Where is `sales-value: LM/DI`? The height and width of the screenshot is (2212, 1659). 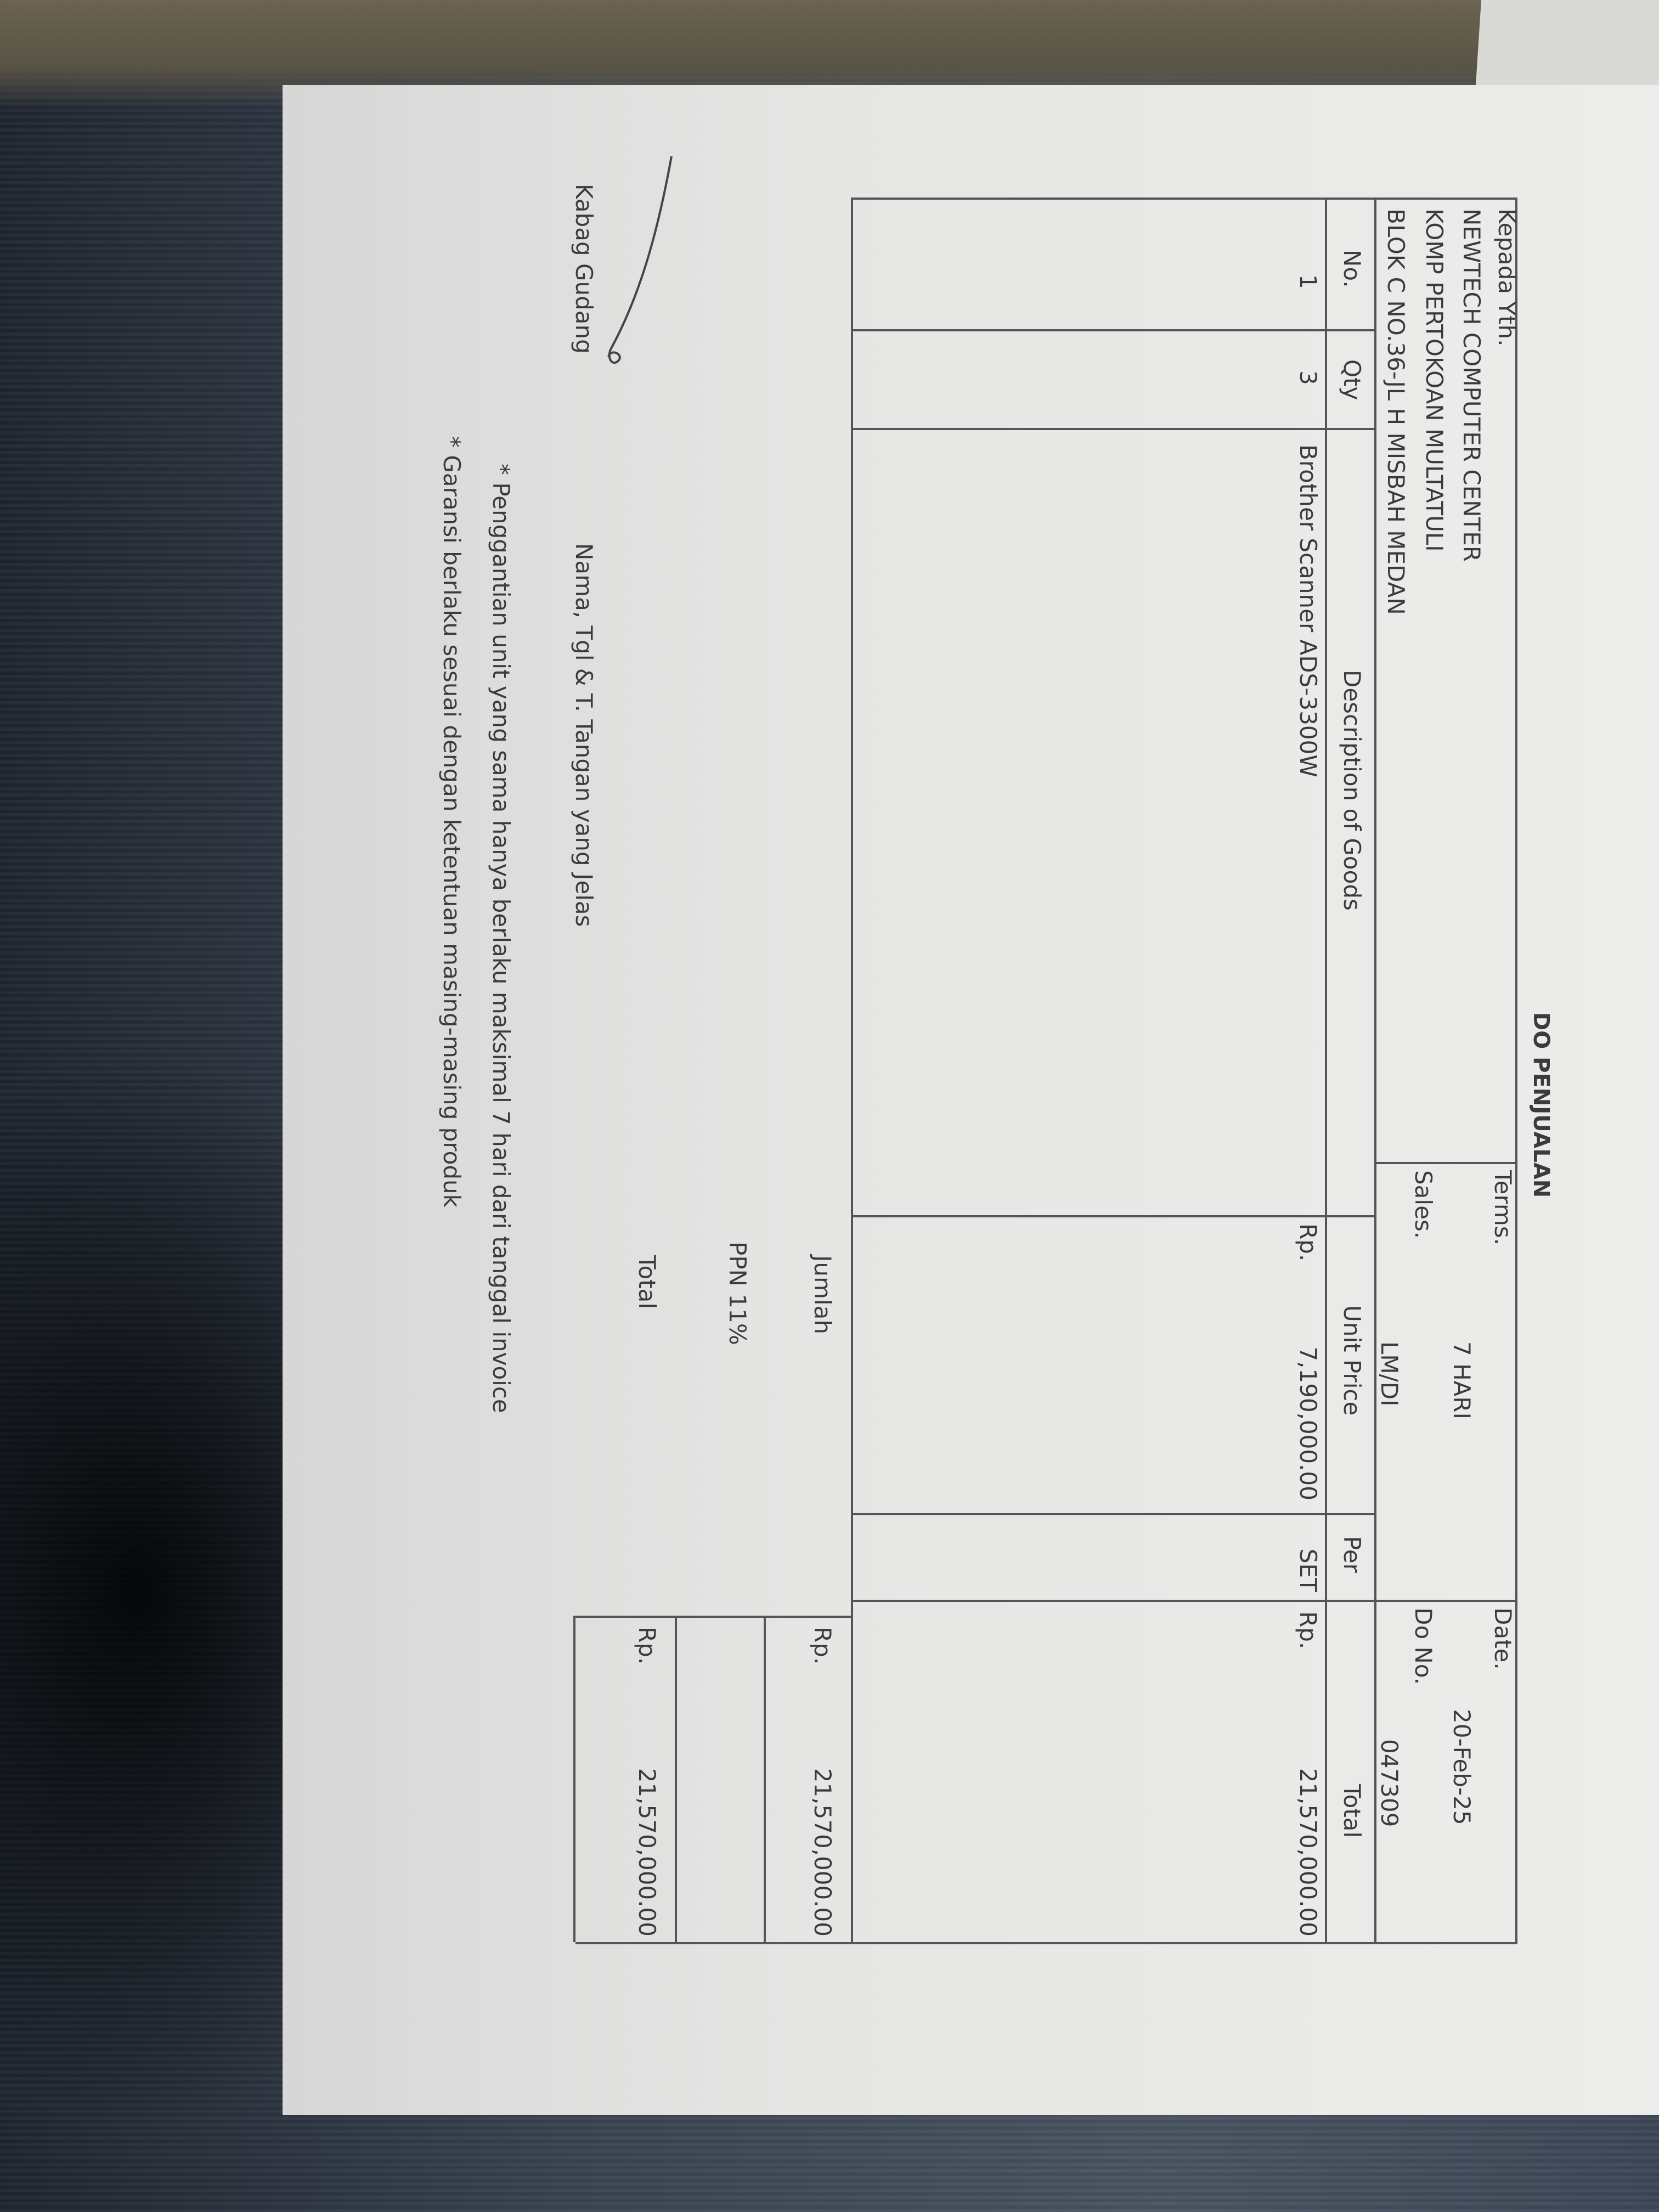
sales-value: LM/DI is located at coordinates (1390, 1374).